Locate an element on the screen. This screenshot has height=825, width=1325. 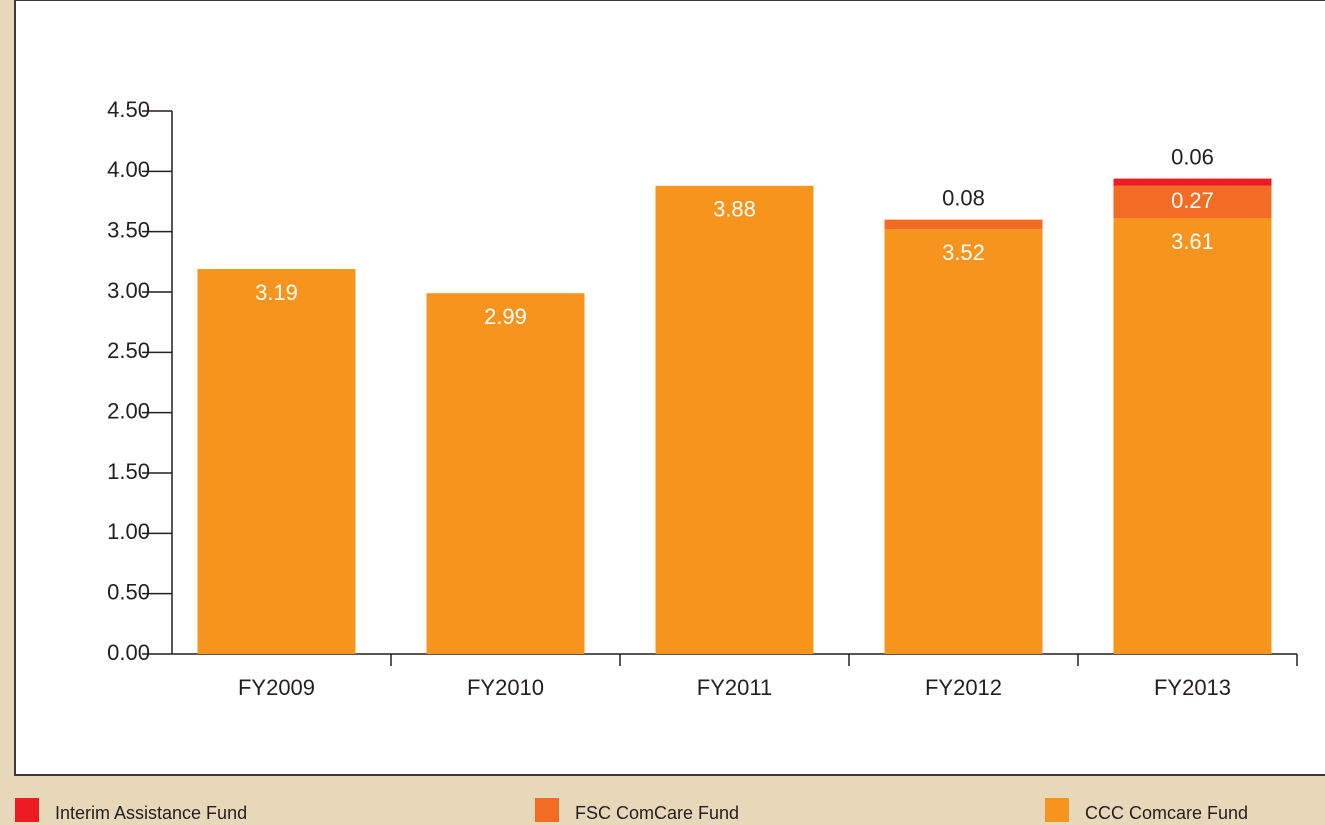
y-tick-label: 2.00 is located at coordinates (128, 410).